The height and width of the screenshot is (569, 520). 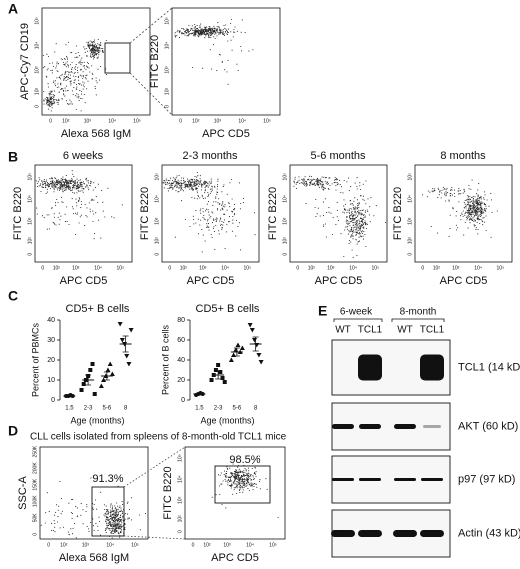 What do you see at coordinates (107, 409) in the screenshot?
I see `x-tick-label: 5-6` at bounding box center [107, 409].